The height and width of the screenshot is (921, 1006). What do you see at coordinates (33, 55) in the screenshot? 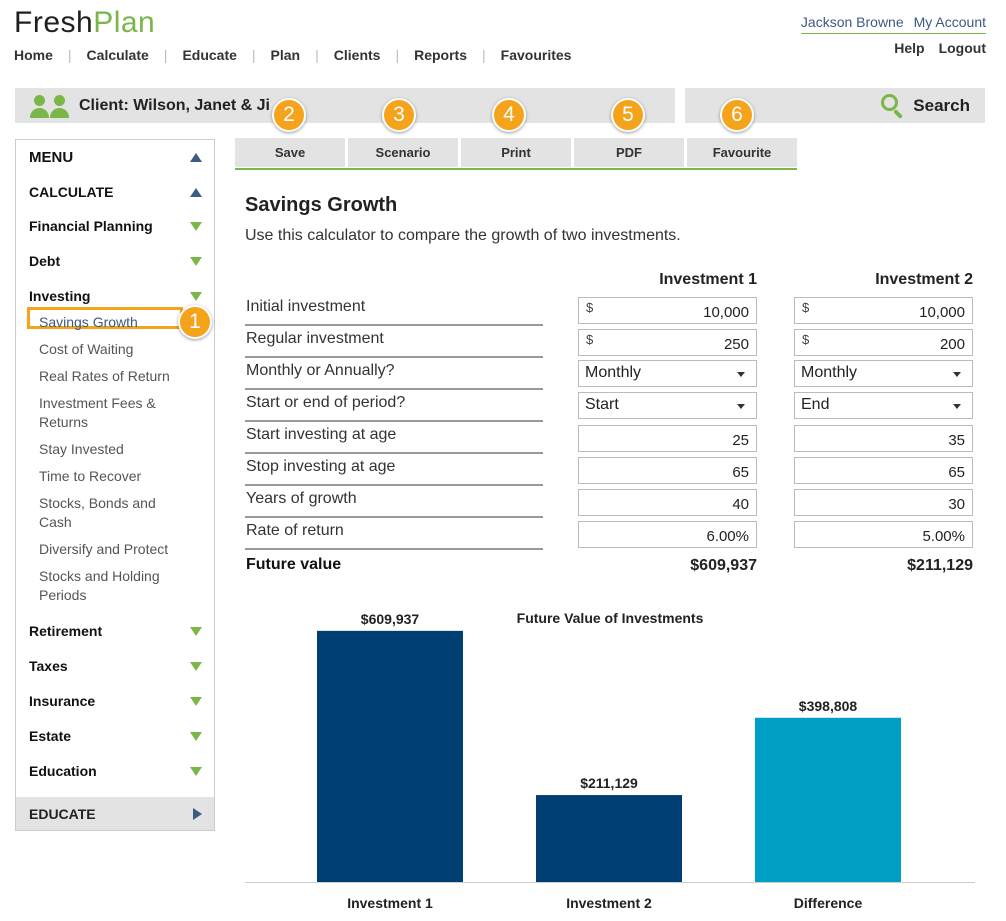
I see `nav-home: Home` at bounding box center [33, 55].